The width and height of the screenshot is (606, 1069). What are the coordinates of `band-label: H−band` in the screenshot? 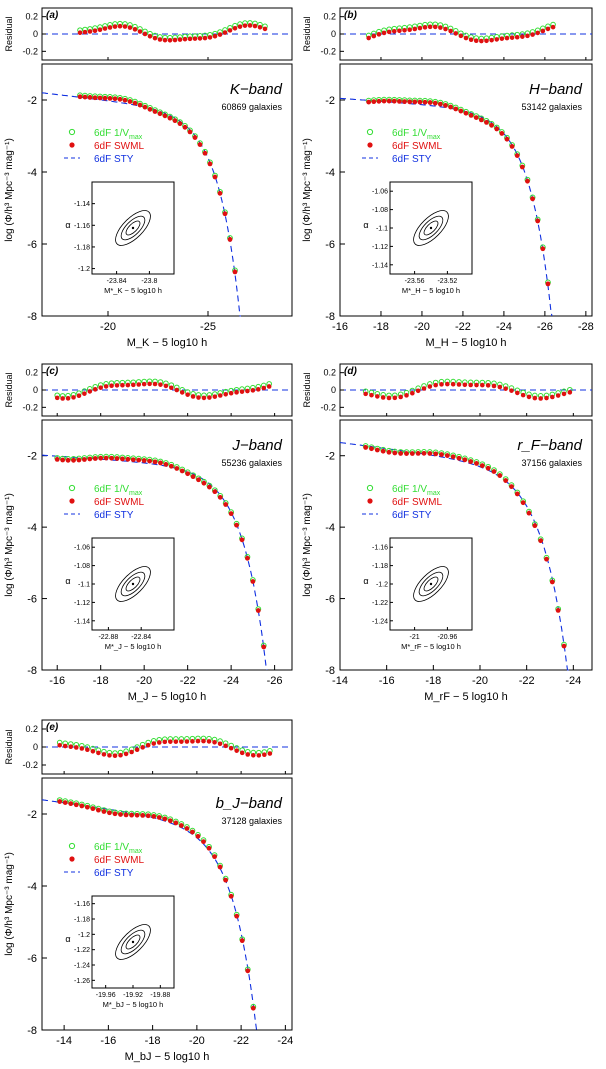 It's located at (556, 89).